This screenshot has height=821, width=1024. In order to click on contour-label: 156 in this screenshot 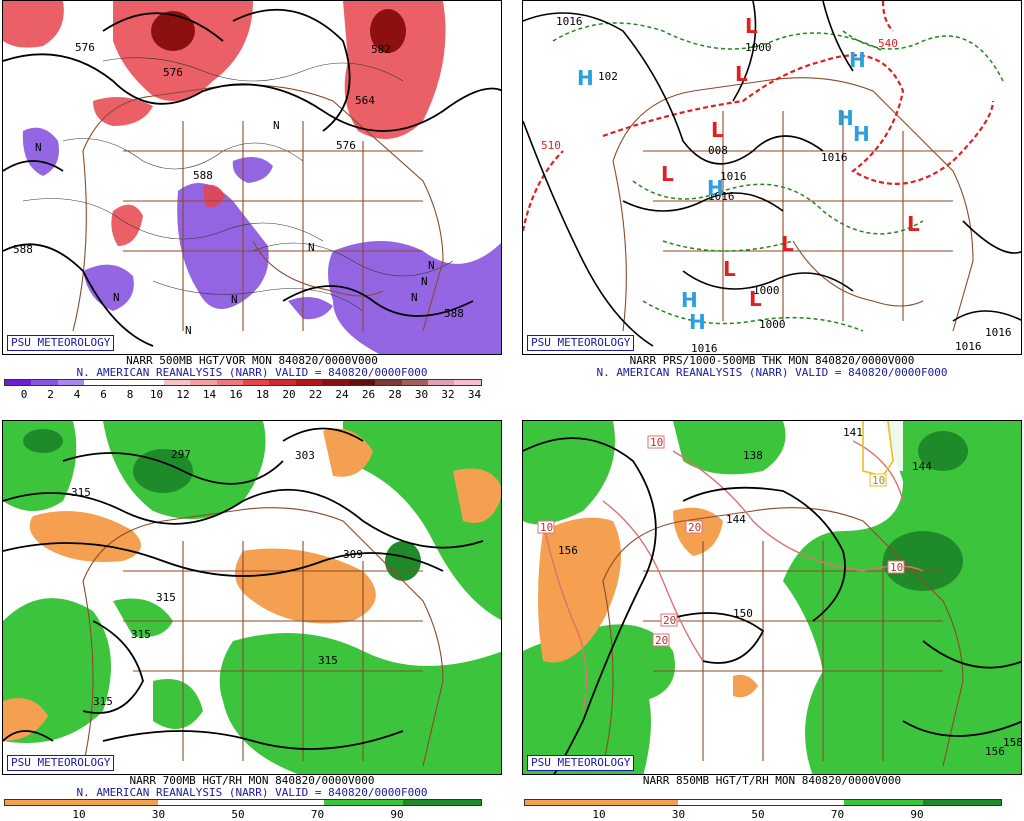, I will do `click(568, 550)`.